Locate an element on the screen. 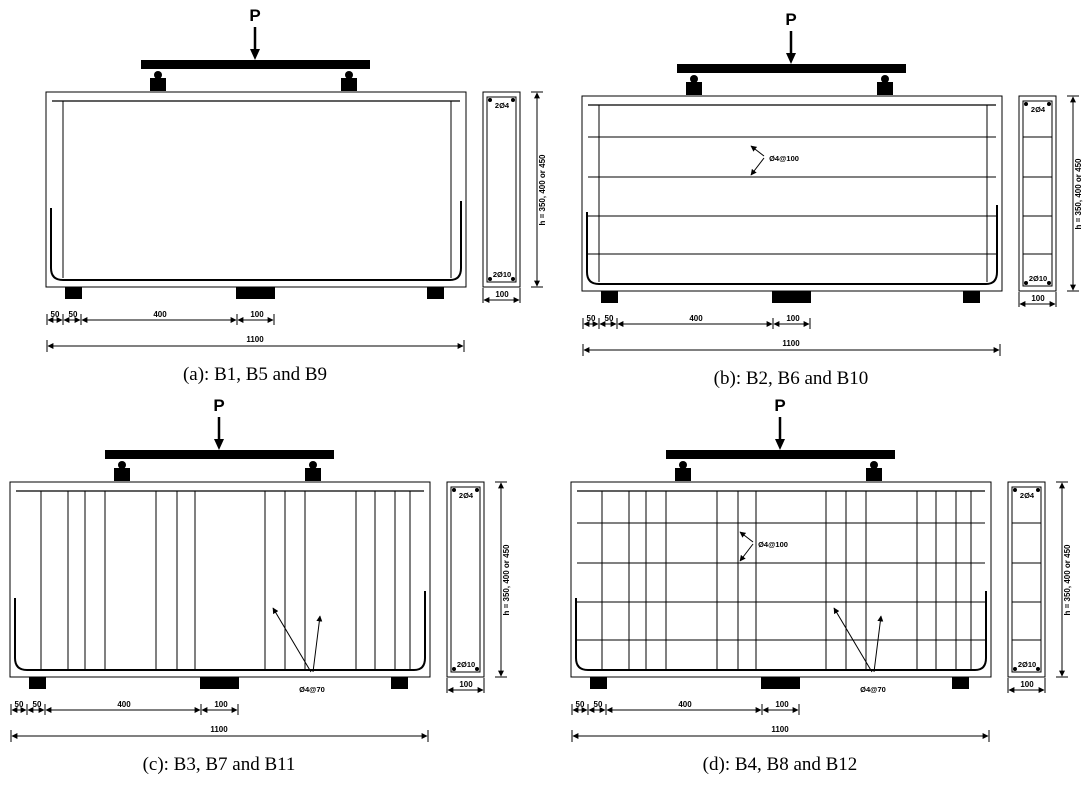 This screenshot has height=802, width=1086. panel-caption: (c): B3, B7 and B11 is located at coordinates (219, 764).